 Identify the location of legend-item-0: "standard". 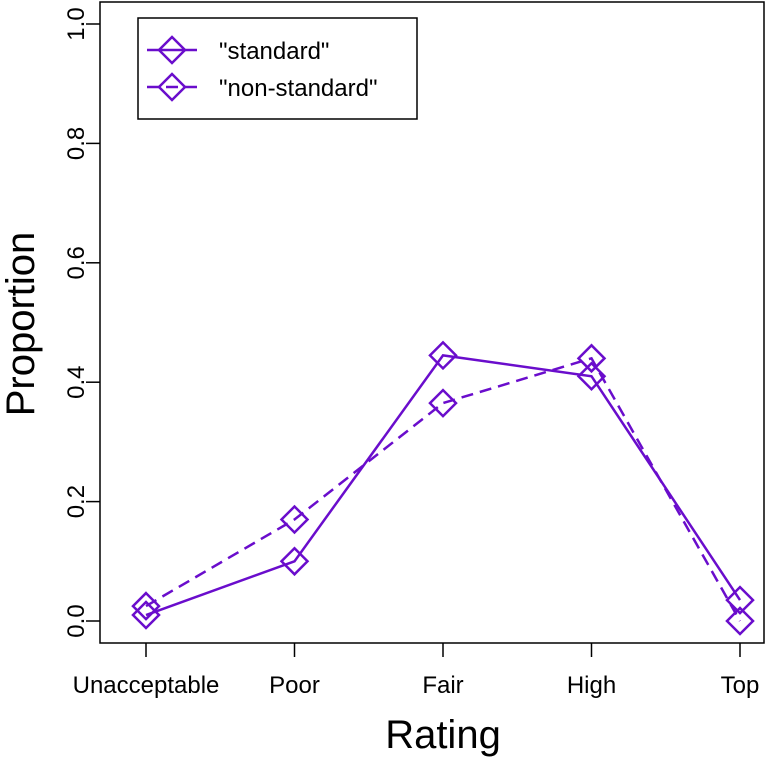
(238, 50).